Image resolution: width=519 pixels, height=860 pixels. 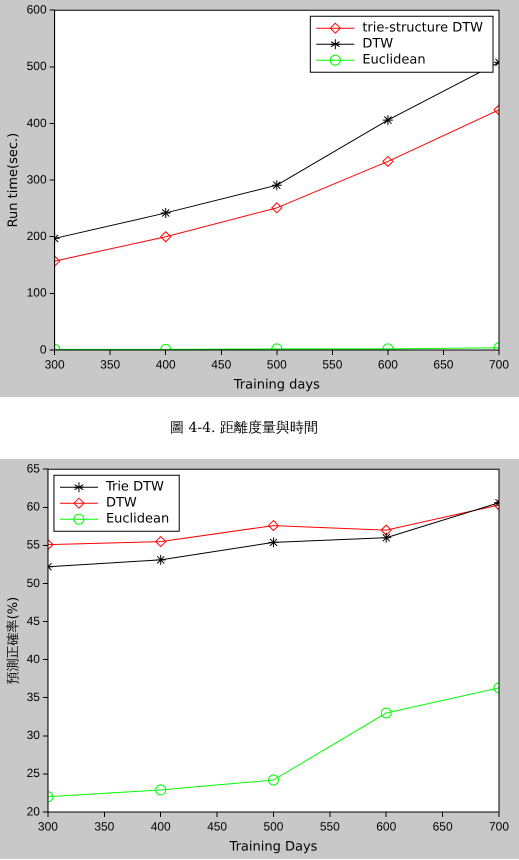 What do you see at coordinates (33, 621) in the screenshot?
I see `y-tick-label: 45` at bounding box center [33, 621].